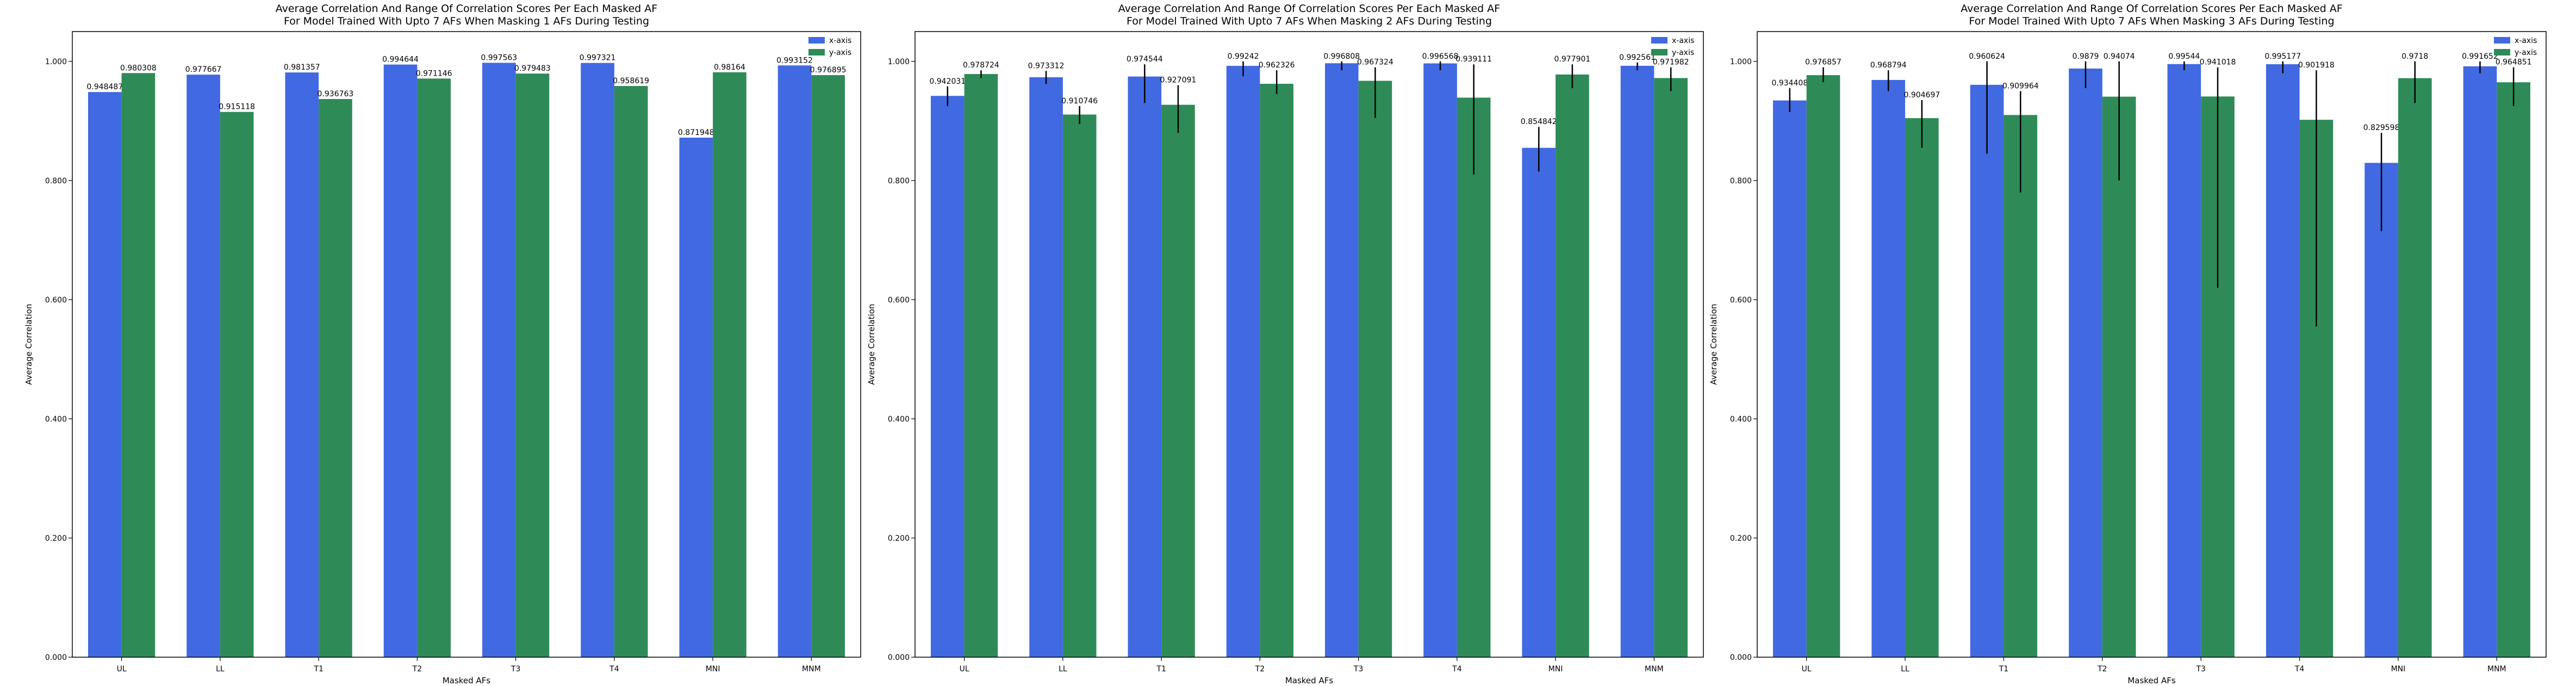  What do you see at coordinates (828, 70) in the screenshot?
I see `data-label-y-axis-MNM: 0.976895` at bounding box center [828, 70].